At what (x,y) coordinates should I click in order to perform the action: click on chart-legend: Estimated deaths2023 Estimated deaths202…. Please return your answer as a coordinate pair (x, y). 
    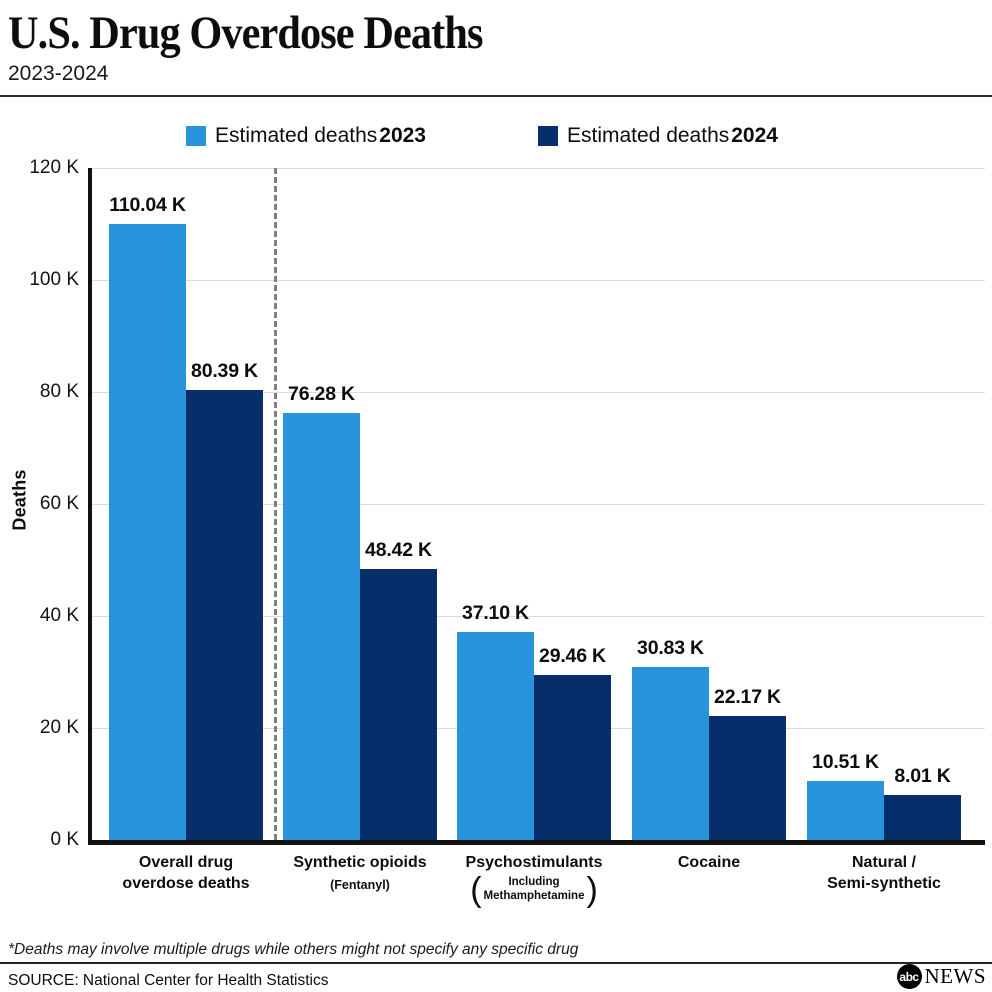
    Looking at the image, I should click on (482, 136).